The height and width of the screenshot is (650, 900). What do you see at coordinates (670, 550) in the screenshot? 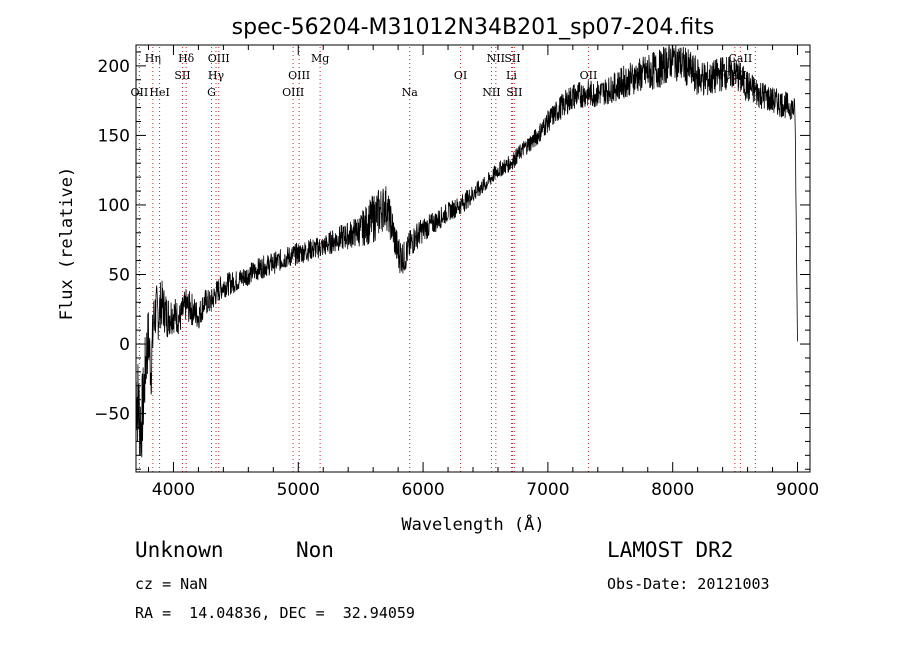
I see `survey-name: LAMOST DR2` at bounding box center [670, 550].